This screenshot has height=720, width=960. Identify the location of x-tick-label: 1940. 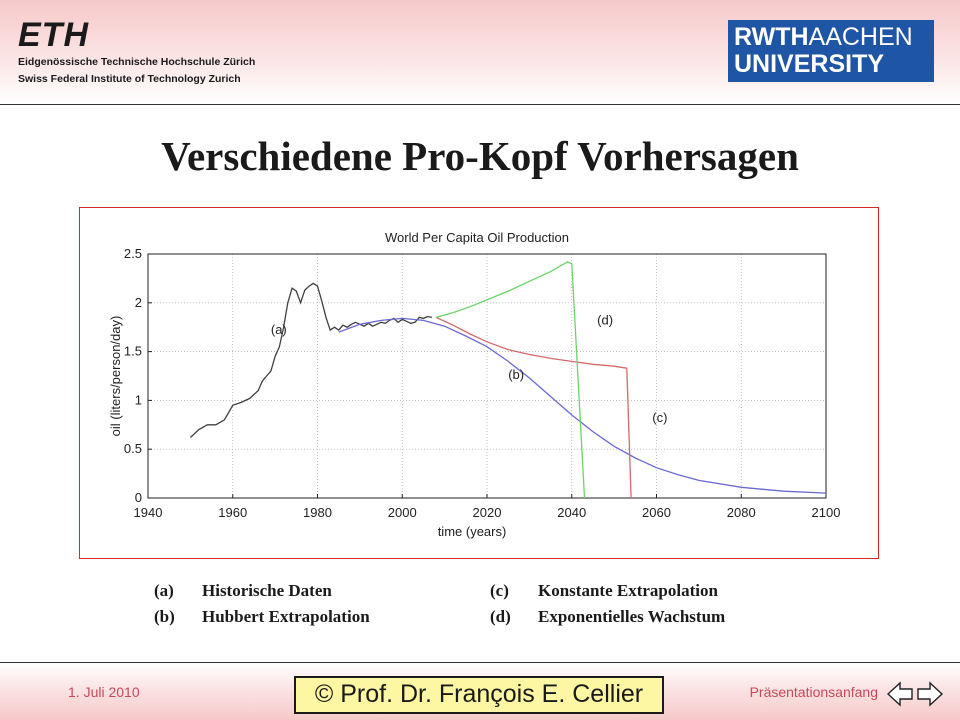
(148, 512).